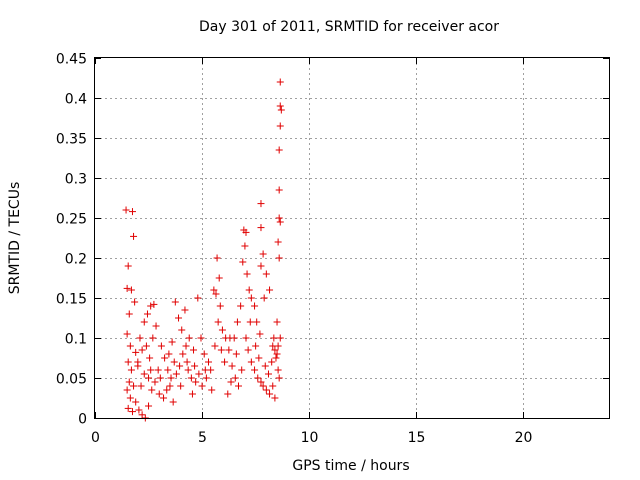  What do you see at coordinates (71, 380) in the screenshot?
I see `y-tick-label: 0.05` at bounding box center [71, 380].